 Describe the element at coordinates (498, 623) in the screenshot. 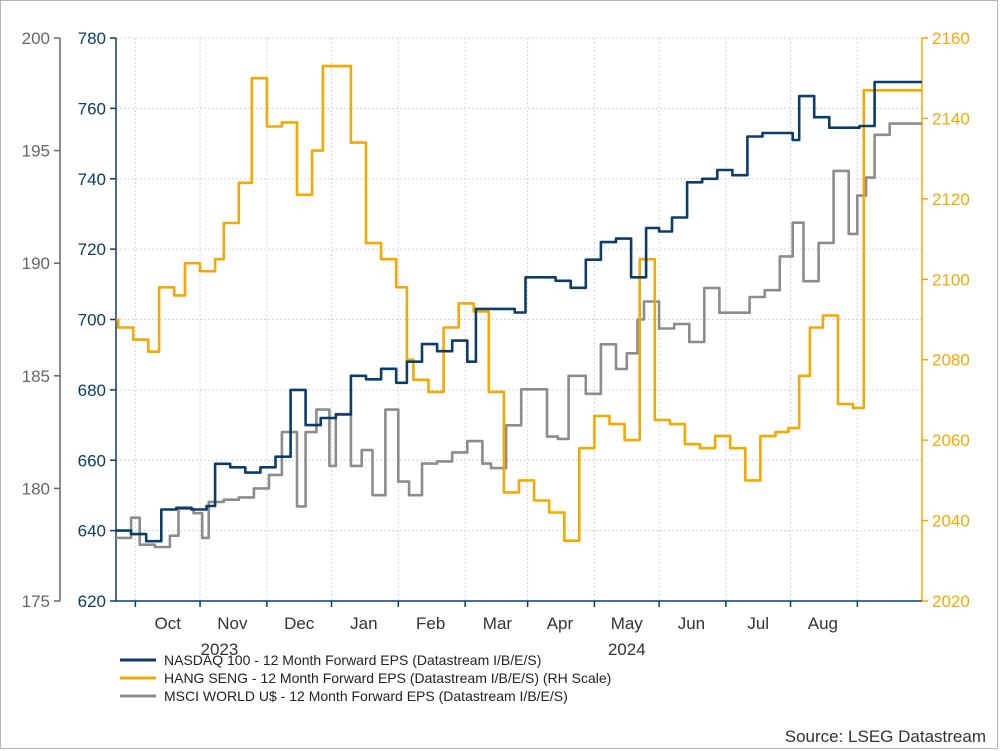

I see `x-tick-label: Mar` at that location.